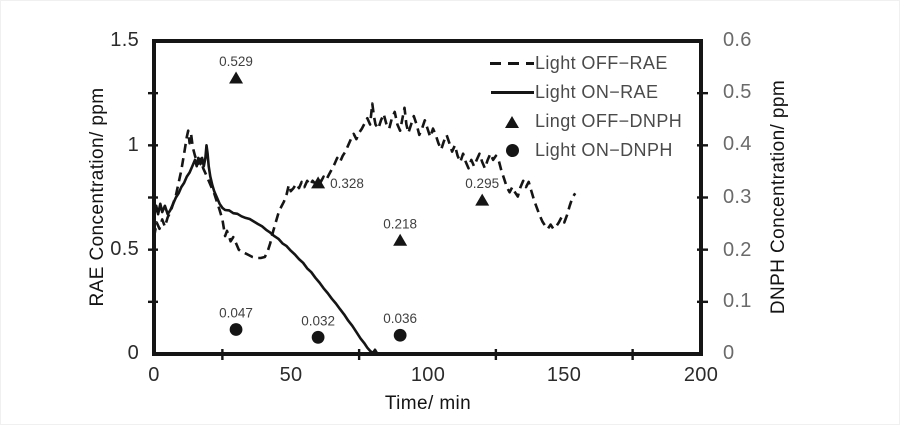  What do you see at coordinates (737, 250) in the screenshot?
I see `right-axis-tick-0.2: 0.2` at bounding box center [737, 250].